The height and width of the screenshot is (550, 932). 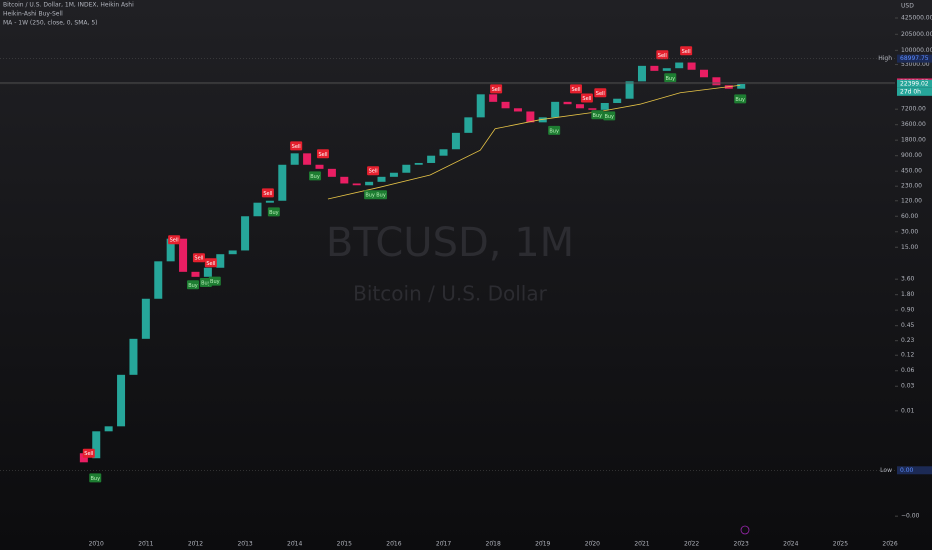 What do you see at coordinates (344, 544) in the screenshot?
I see `x-tick-label: 2015` at bounding box center [344, 544].